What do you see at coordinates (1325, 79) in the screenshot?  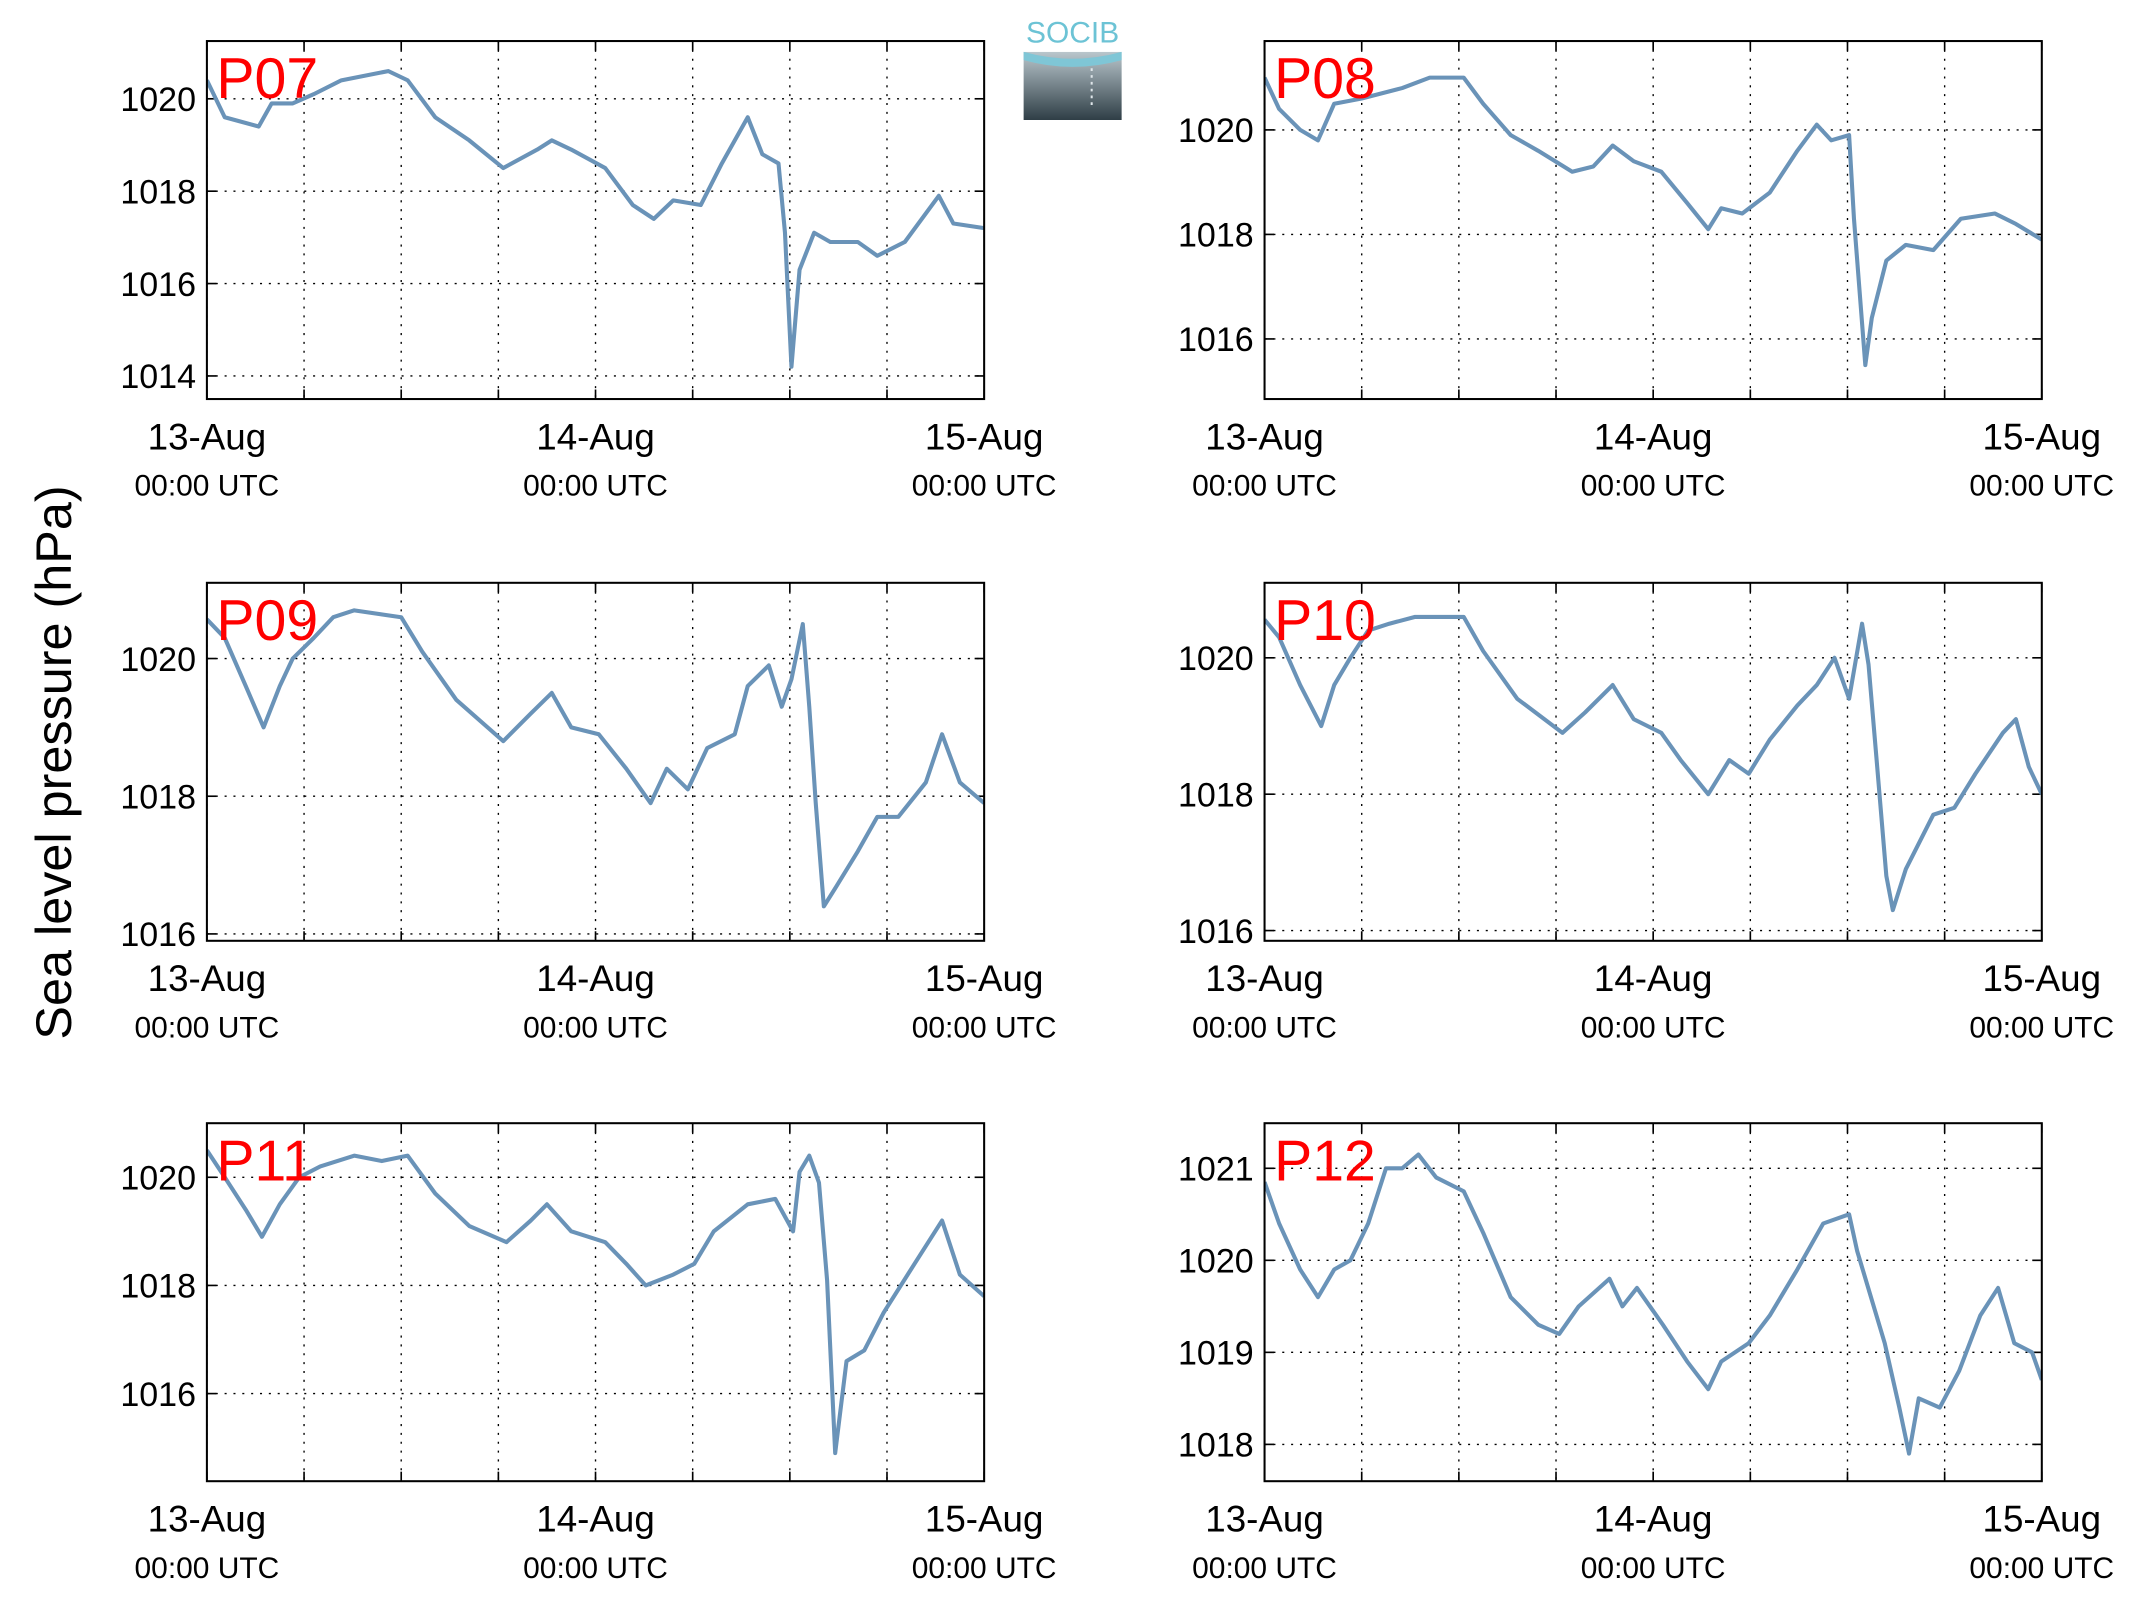 I see `panel-title: P08` at bounding box center [1325, 79].